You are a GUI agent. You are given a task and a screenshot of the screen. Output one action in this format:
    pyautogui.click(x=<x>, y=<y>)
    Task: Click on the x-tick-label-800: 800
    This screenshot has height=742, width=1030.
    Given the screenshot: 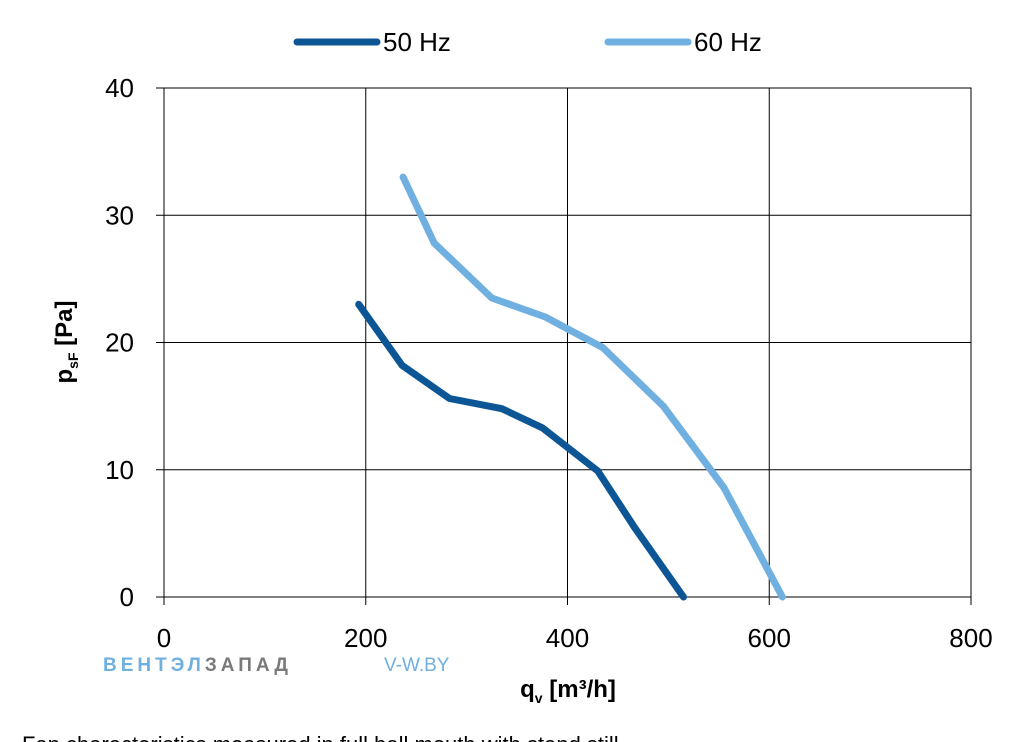 What is the action you would take?
    pyautogui.click(x=970, y=638)
    